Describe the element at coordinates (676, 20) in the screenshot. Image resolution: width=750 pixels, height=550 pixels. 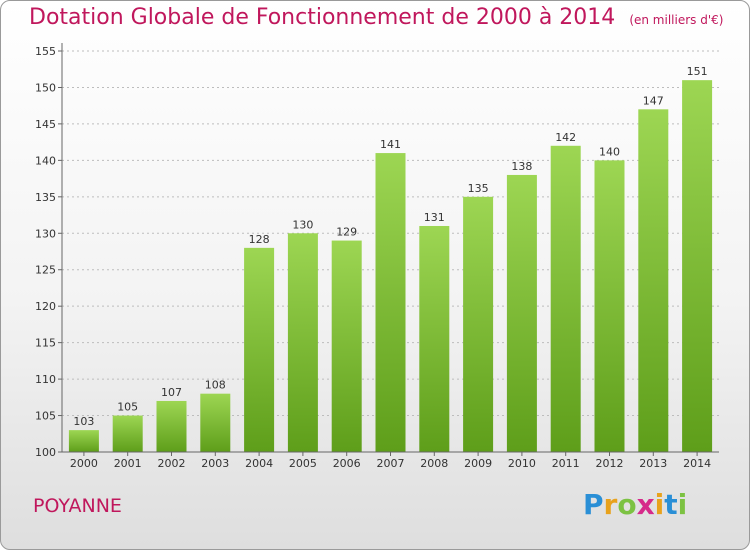
I see `unit-text: (en milliers d'€)` at that location.